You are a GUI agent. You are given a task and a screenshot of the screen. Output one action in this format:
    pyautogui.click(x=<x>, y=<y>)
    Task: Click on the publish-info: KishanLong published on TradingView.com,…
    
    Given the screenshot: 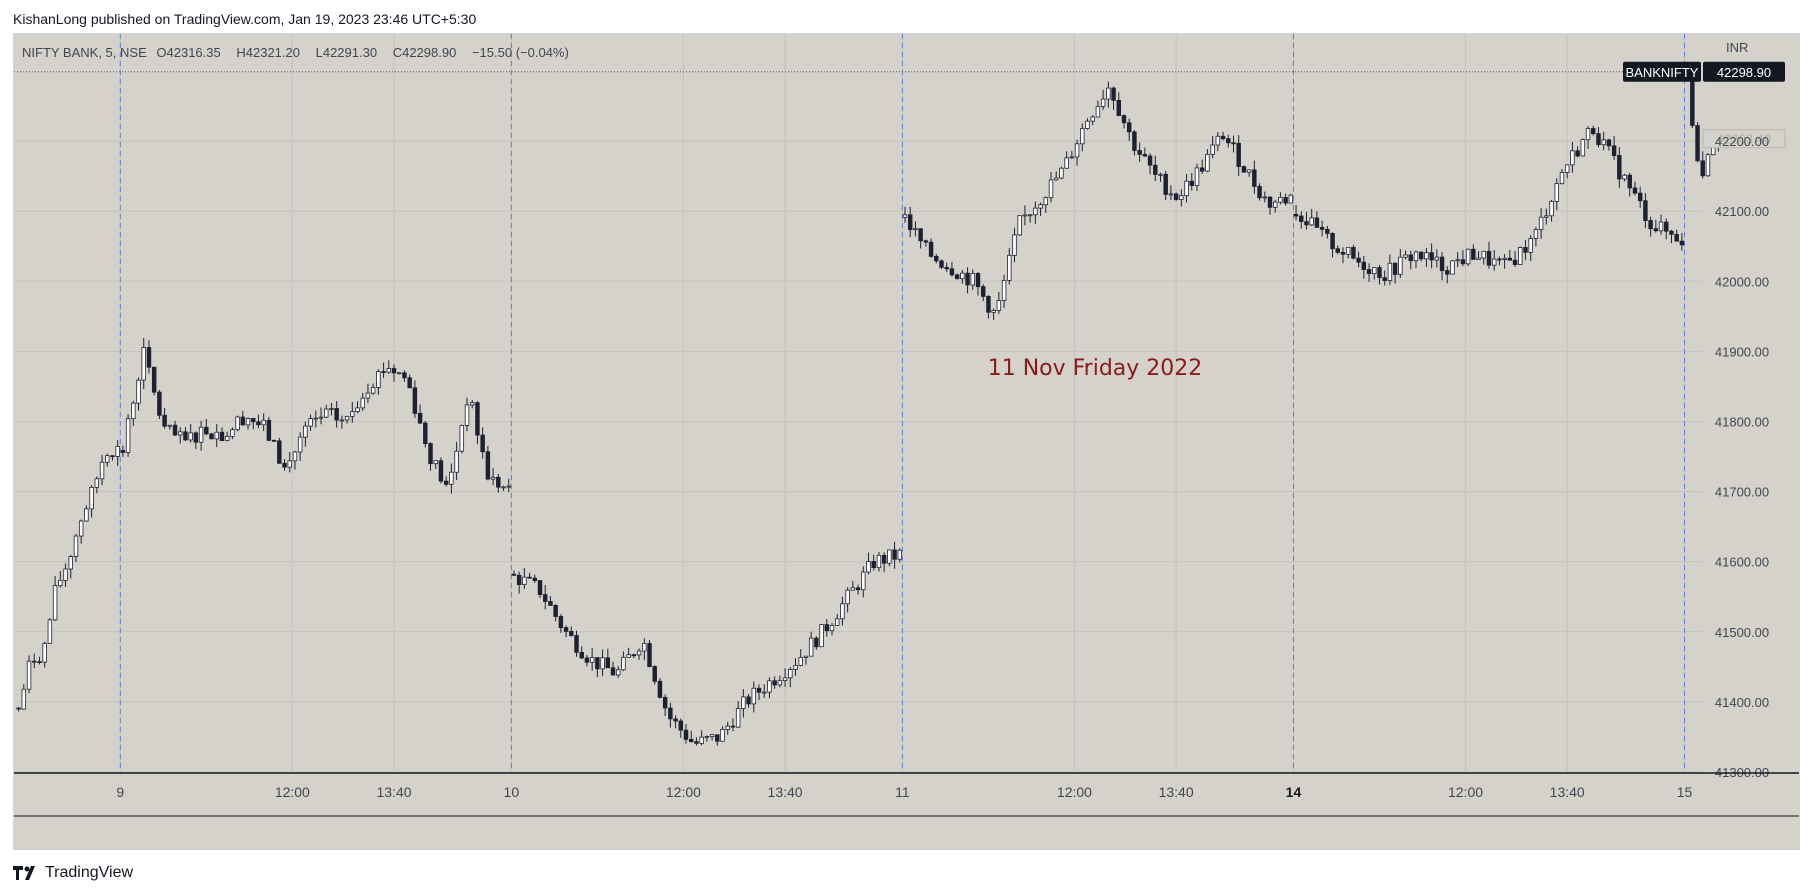 What is the action you would take?
    pyautogui.click(x=244, y=19)
    